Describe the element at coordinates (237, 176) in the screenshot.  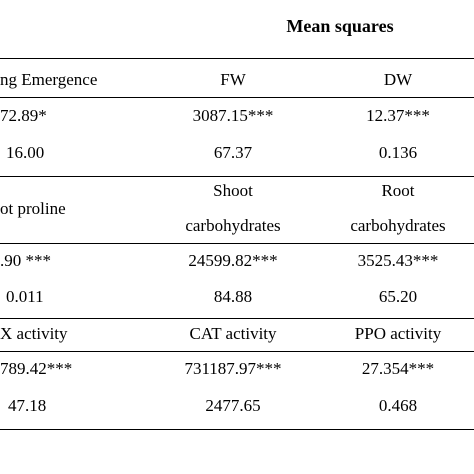
I see `section-1-bottom-rule` at that location.